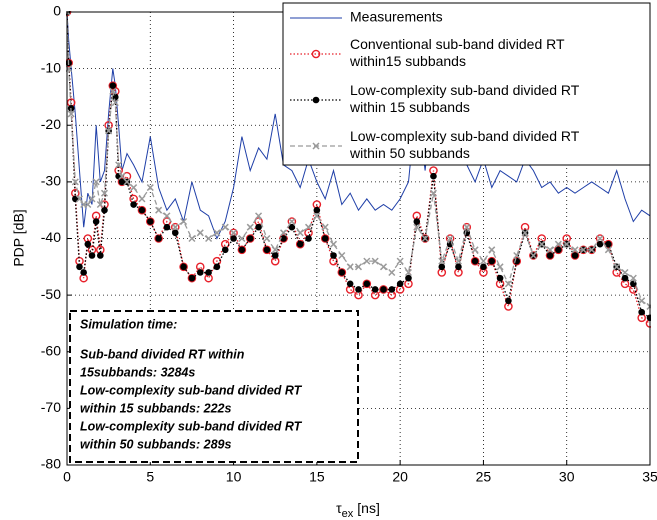 Image resolution: width=657 pixels, height=520 pixels. I want to click on annotation-text: 15subbands: 3284s, so click(137, 372).